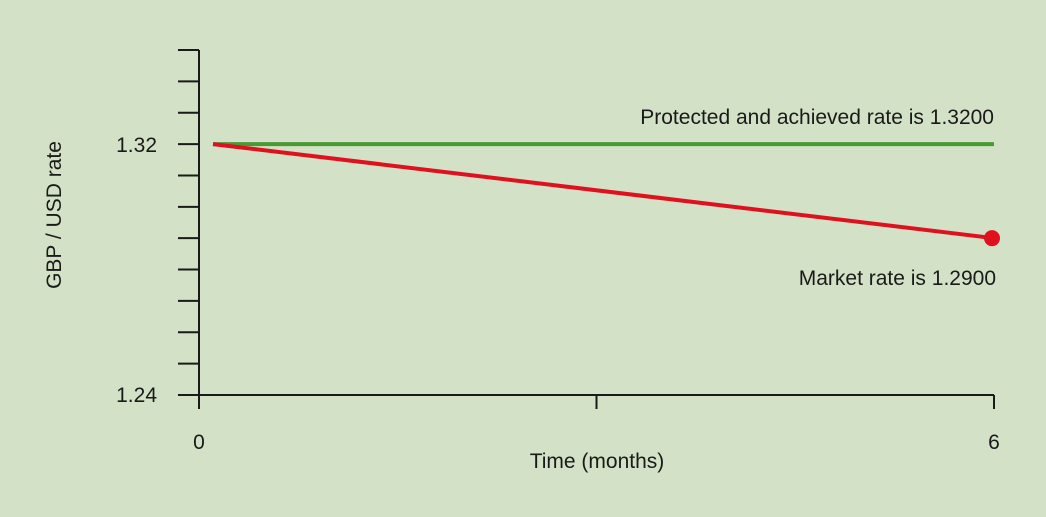 This screenshot has height=517, width=1046. What do you see at coordinates (603, 191) in the screenshot?
I see `series-line-market` at bounding box center [603, 191].